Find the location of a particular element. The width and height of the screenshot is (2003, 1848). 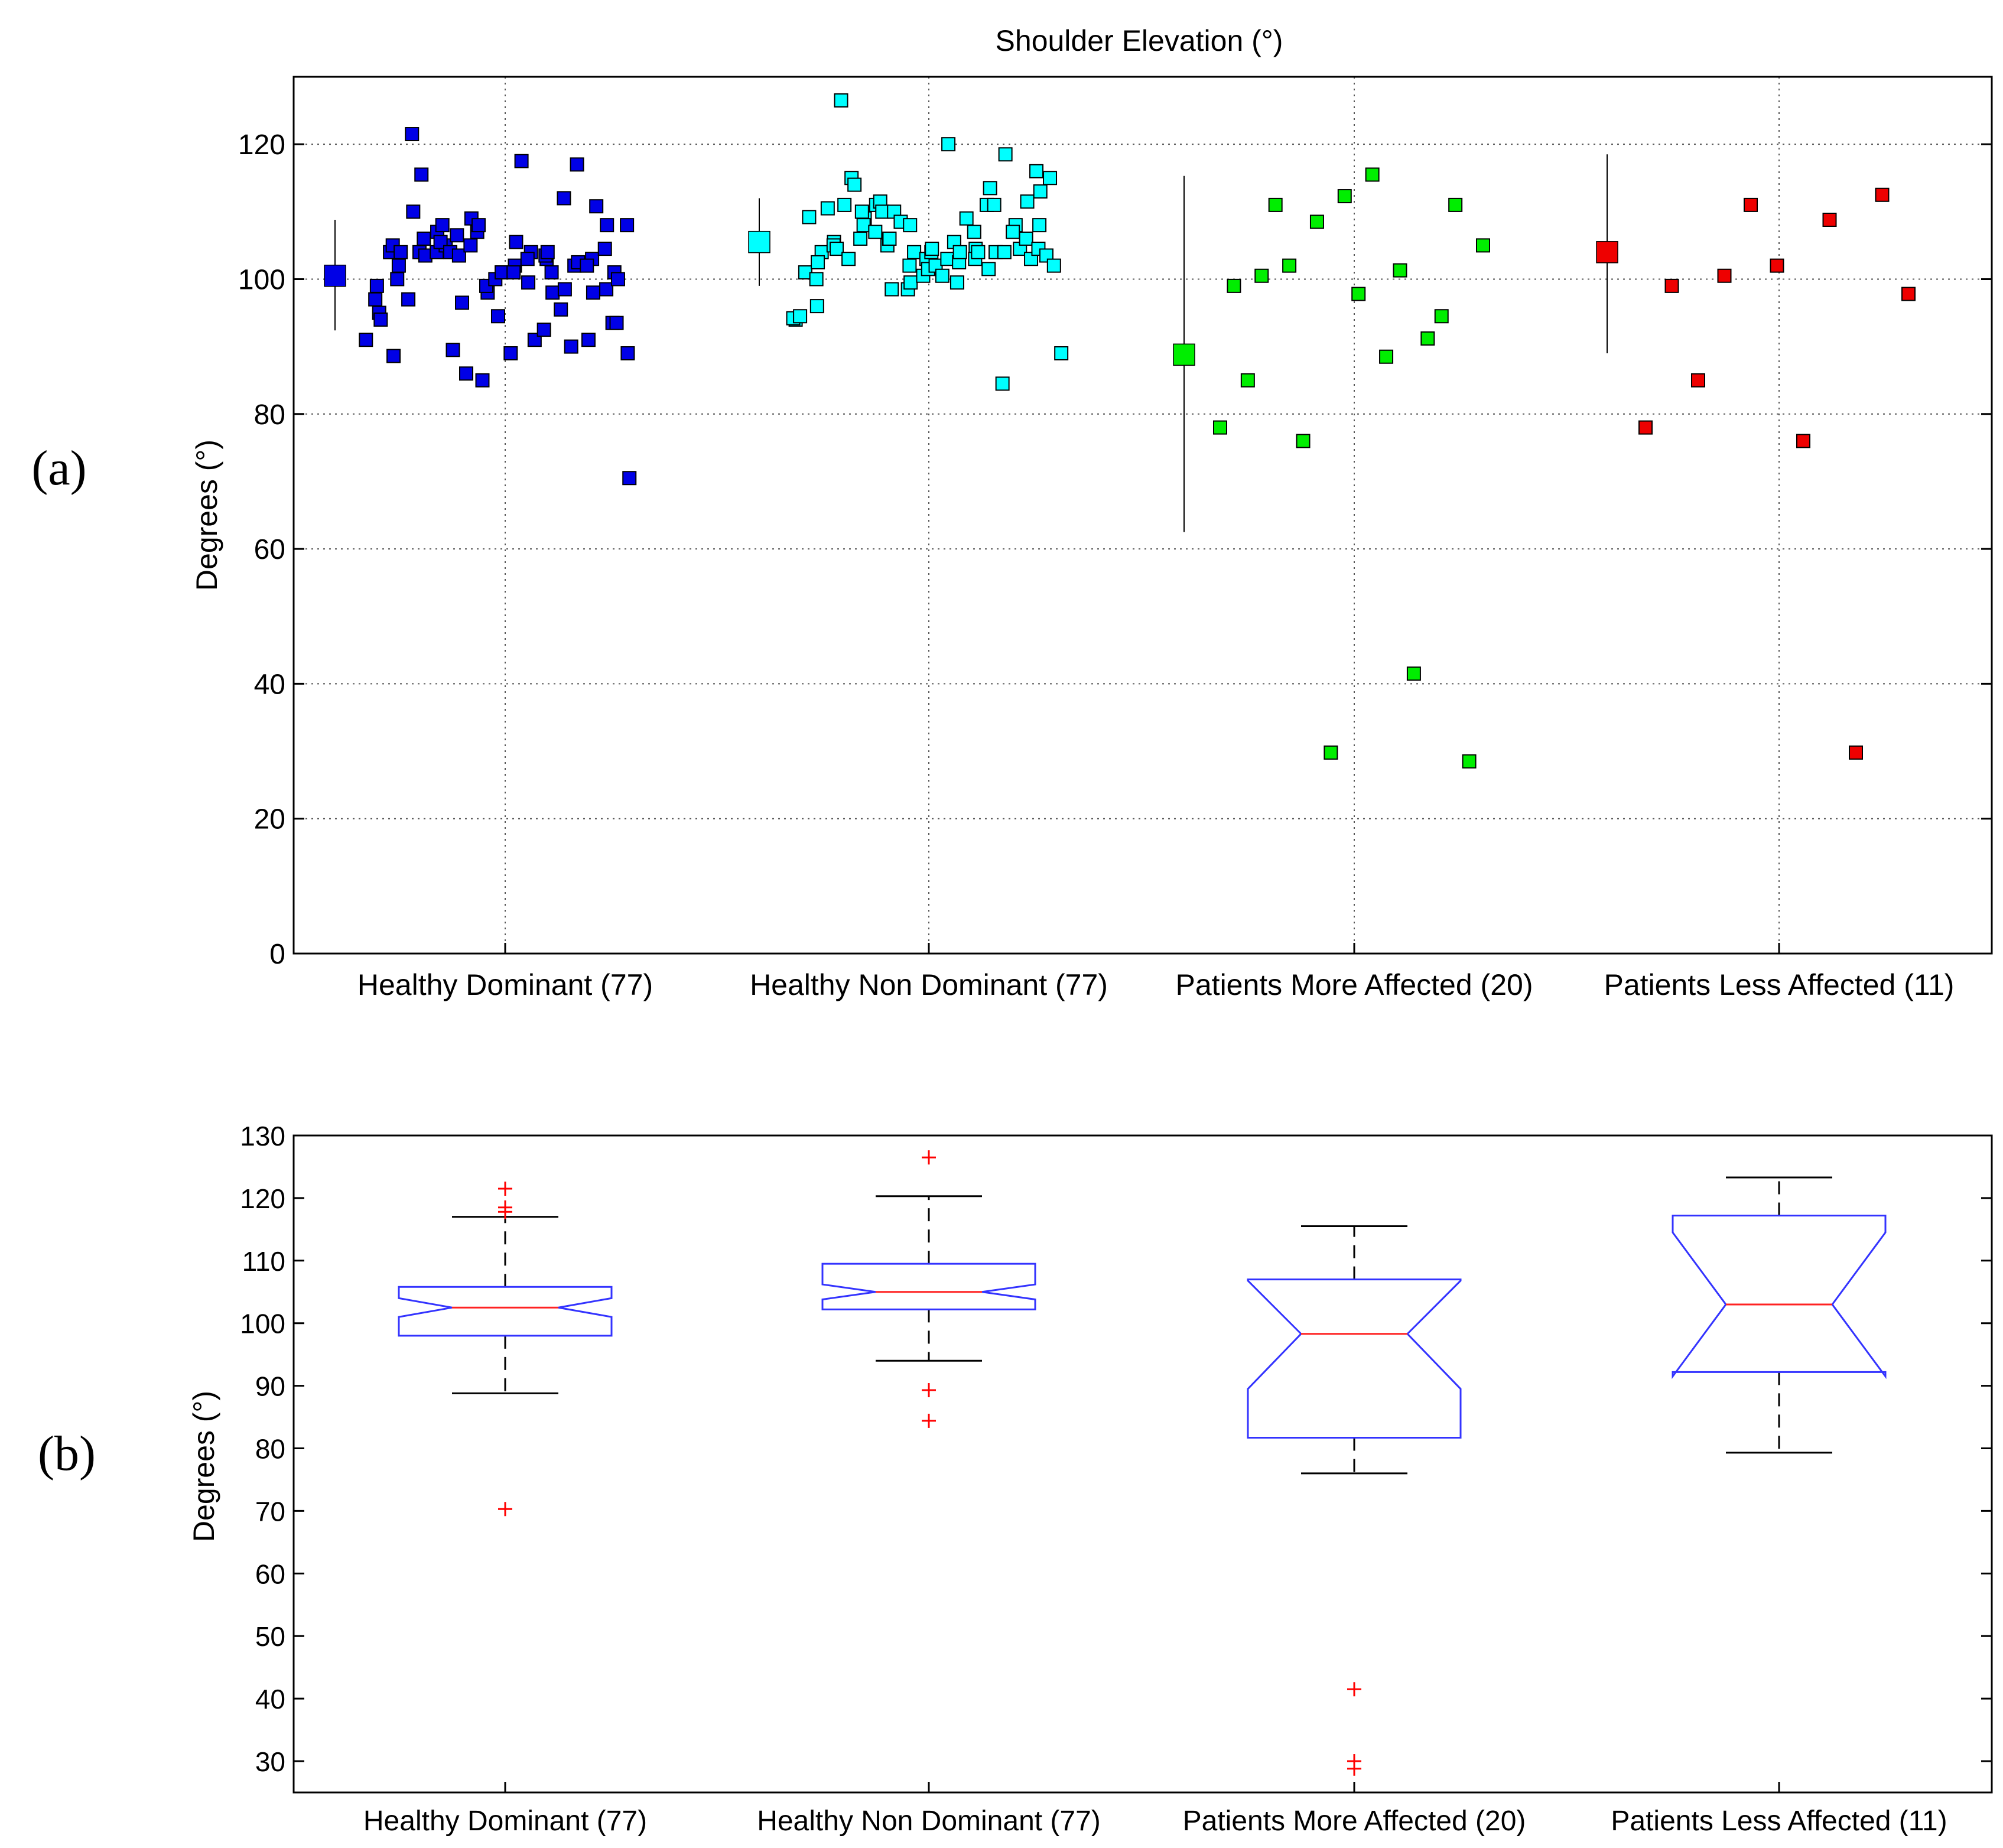

panel-a-label: (a) is located at coordinates (58, 468).